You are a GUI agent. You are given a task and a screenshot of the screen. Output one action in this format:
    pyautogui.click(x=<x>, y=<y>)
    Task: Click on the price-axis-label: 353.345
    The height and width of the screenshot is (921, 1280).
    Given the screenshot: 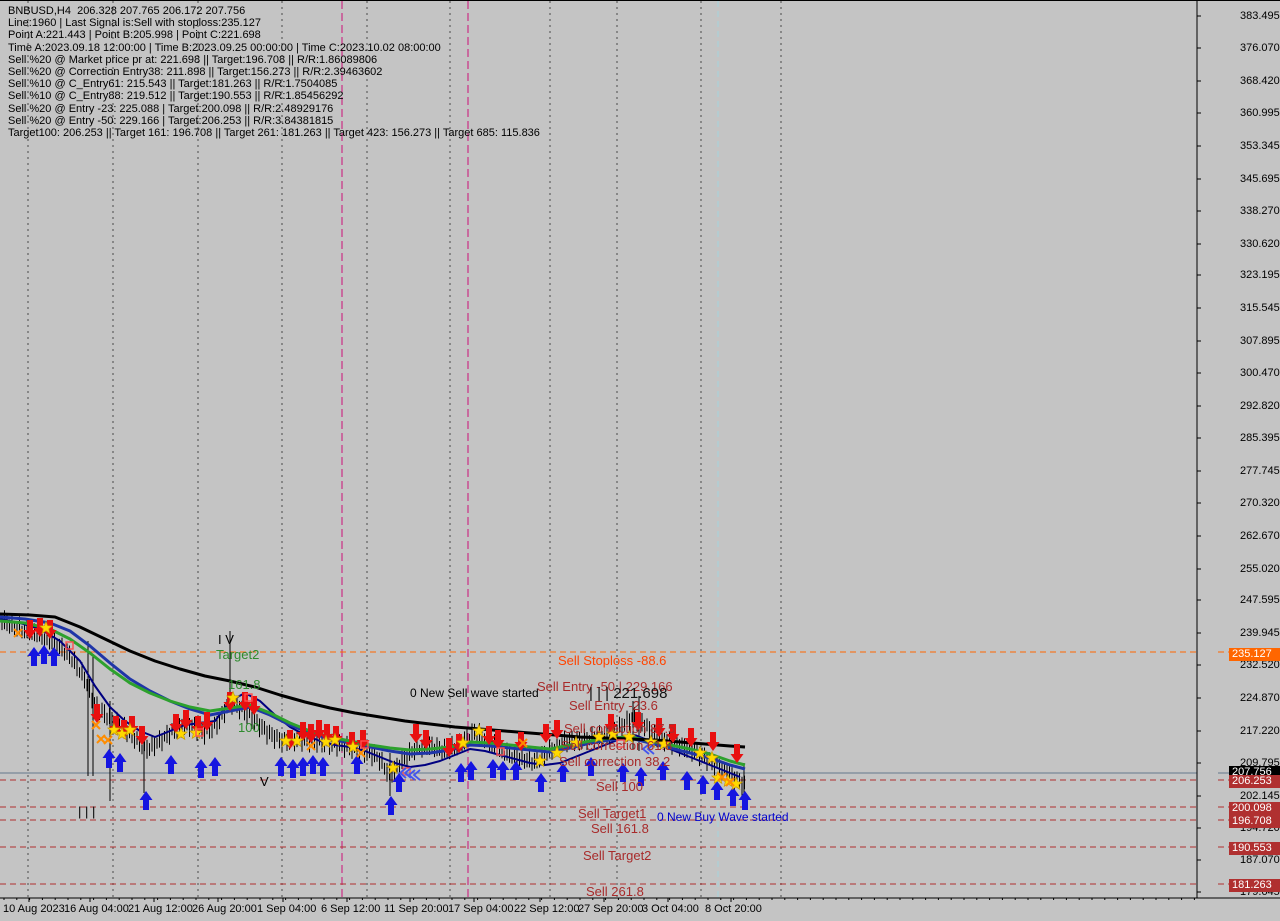 What is the action you would take?
    pyautogui.click(x=1260, y=146)
    